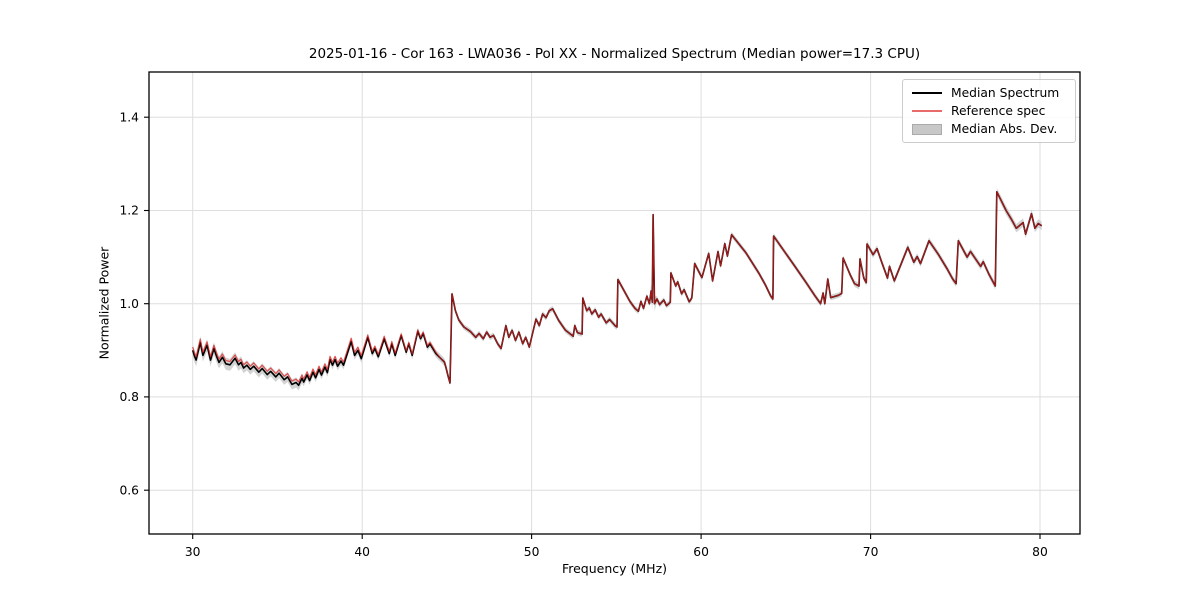 This screenshot has height=600, width=1200. What do you see at coordinates (927, 93) in the screenshot?
I see `median-spectrum-line-swatch` at bounding box center [927, 93].